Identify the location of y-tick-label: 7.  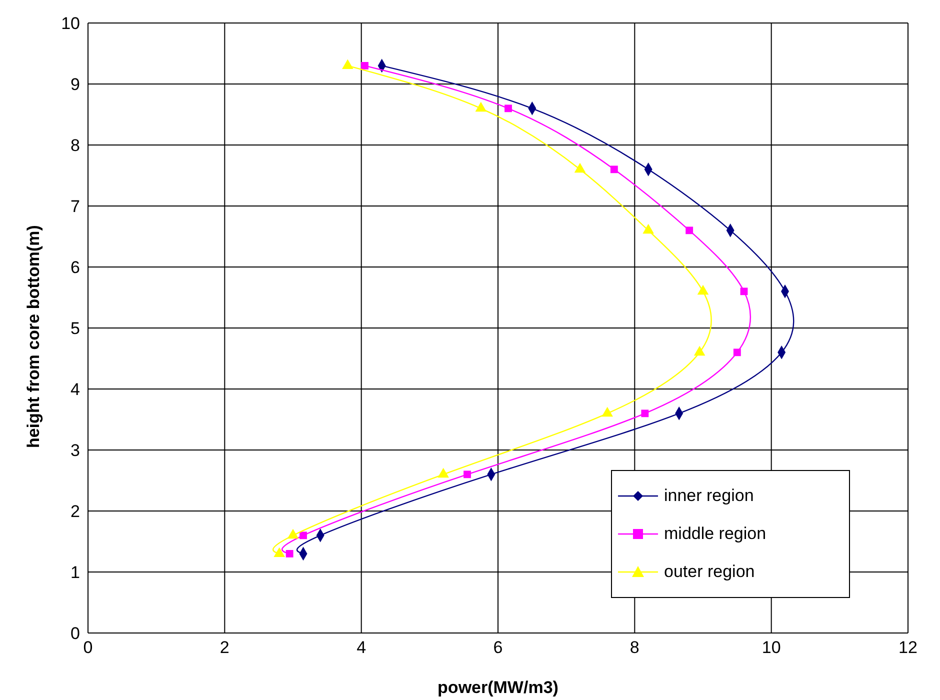
(75, 206).